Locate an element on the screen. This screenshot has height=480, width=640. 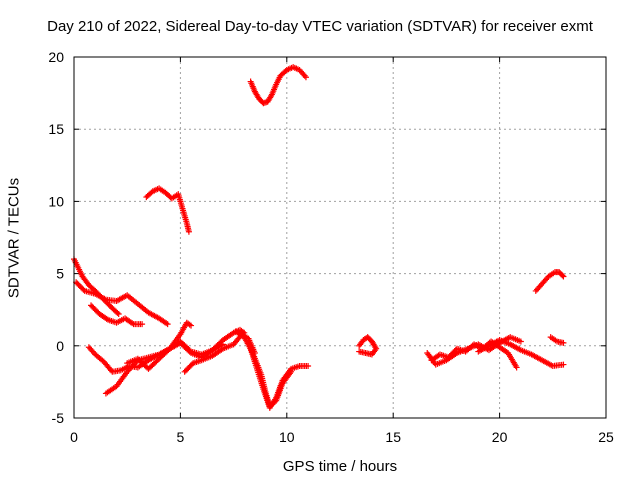
x-axis-label: GPS time / hours is located at coordinates (340, 466).